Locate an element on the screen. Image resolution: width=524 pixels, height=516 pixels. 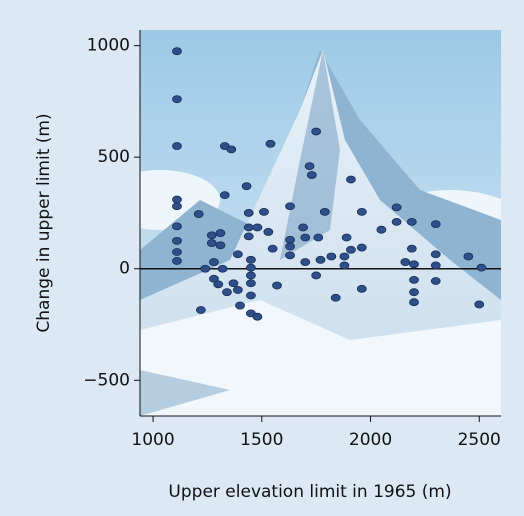
x-tick-label: 1000 is located at coordinates (152, 440).